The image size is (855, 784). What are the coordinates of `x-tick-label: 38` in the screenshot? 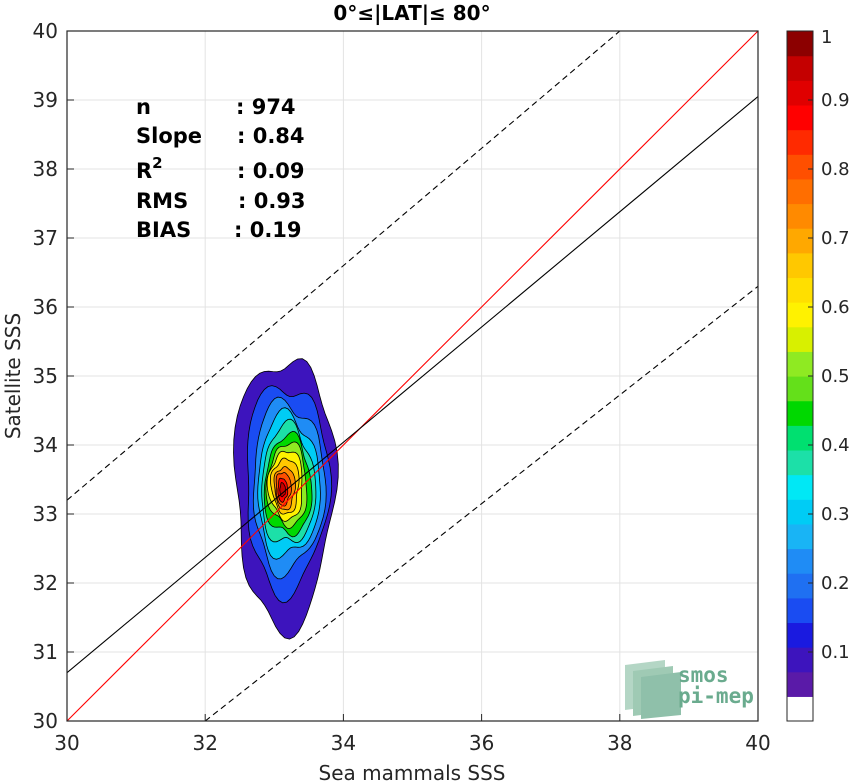 It's located at (619, 743).